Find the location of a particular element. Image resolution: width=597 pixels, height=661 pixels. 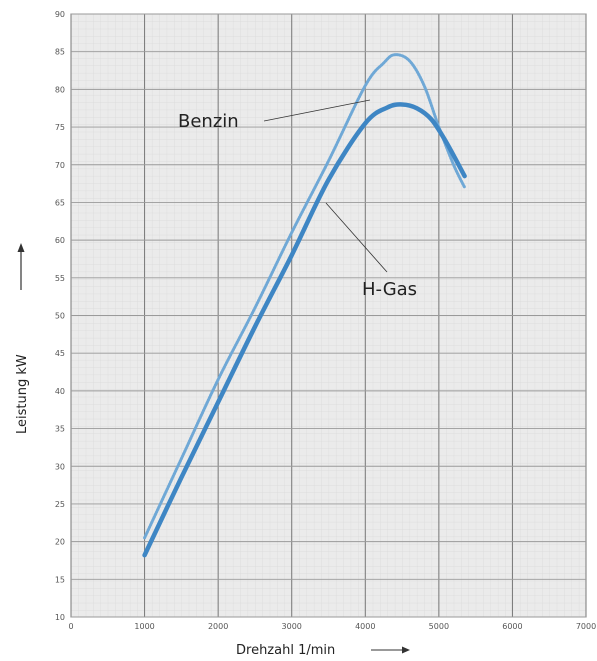

hgas-leader-line is located at coordinates (356, 237).